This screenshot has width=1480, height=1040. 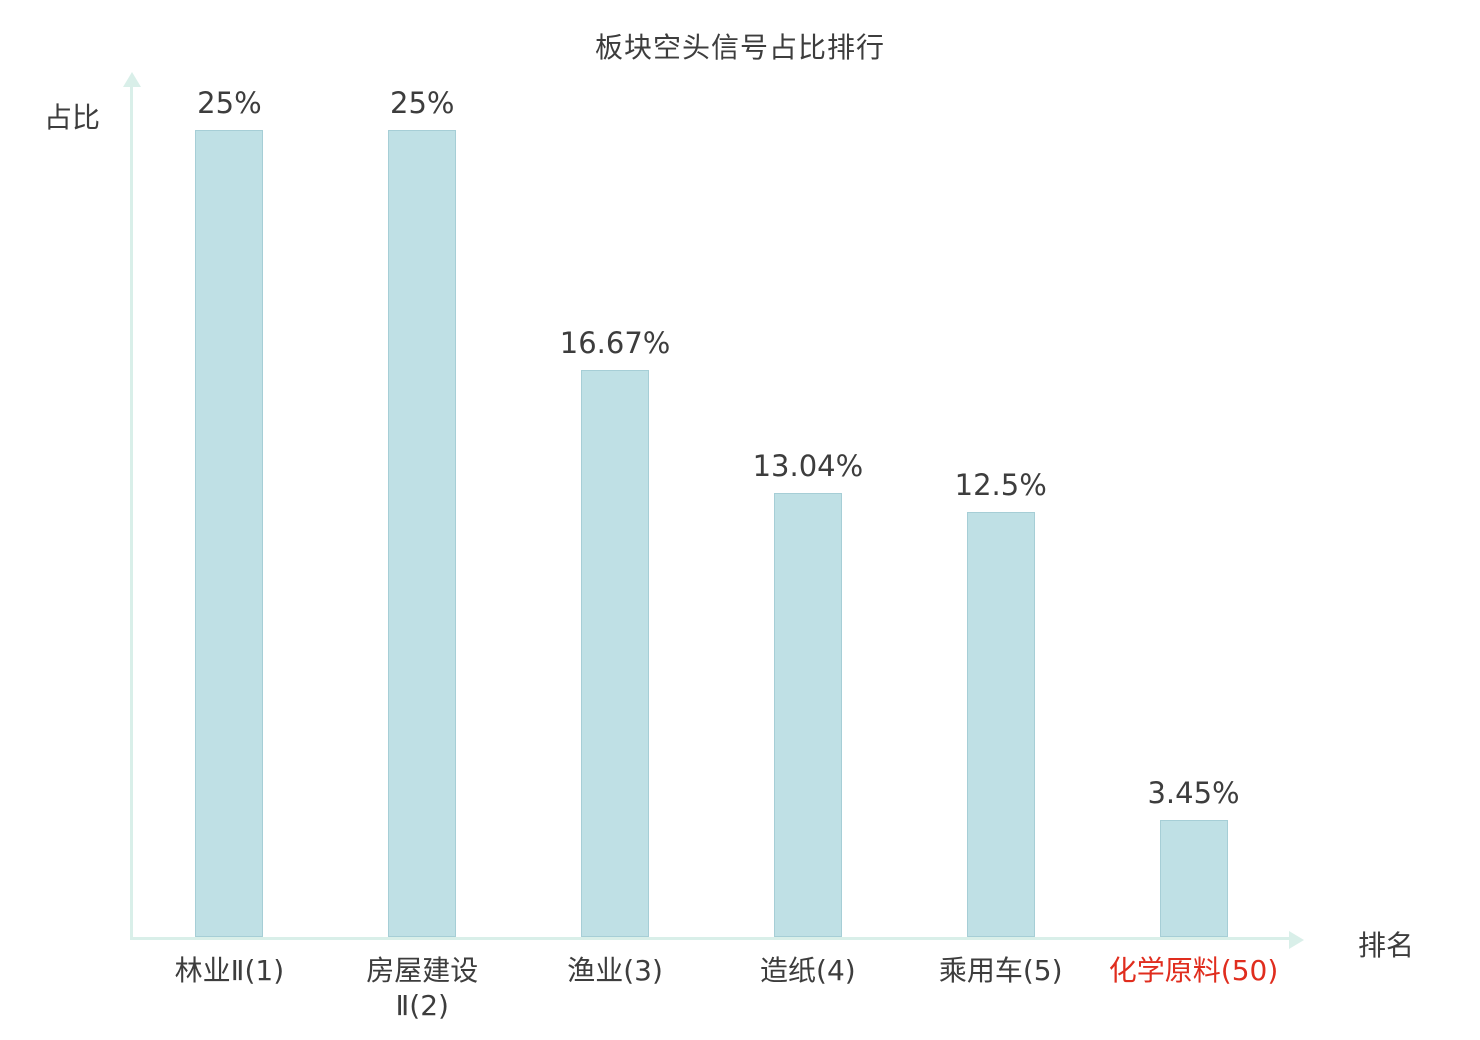 I want to click on bar-slot: 16.67% 渔业(3), so click(x=615, y=536).